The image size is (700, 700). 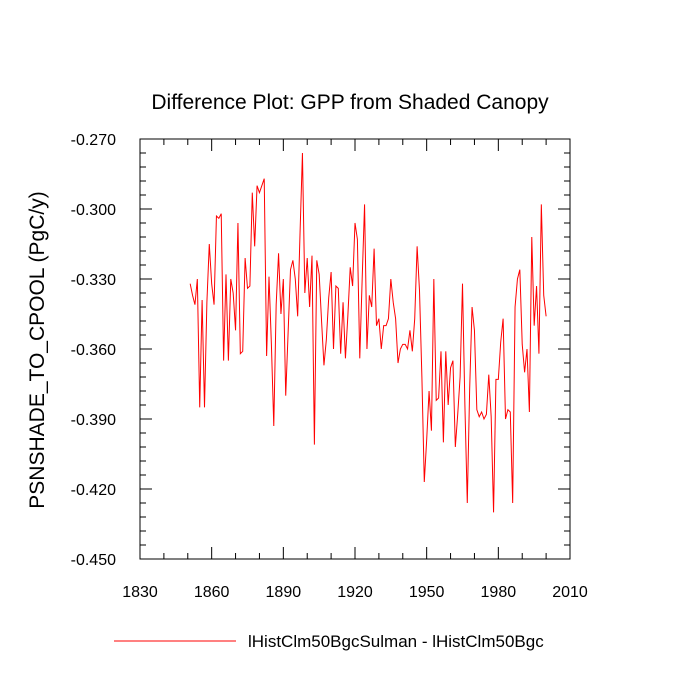 What do you see at coordinates (499, 592) in the screenshot?
I see `x-tick-label: 1980` at bounding box center [499, 592].